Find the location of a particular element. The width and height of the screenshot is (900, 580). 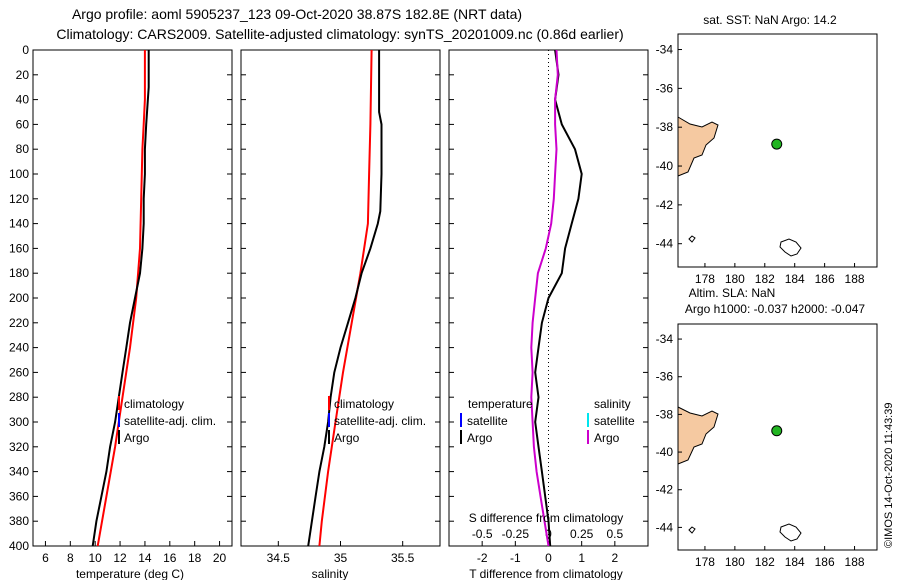

sla-map-land-newzealand is located at coordinates (698, 435).